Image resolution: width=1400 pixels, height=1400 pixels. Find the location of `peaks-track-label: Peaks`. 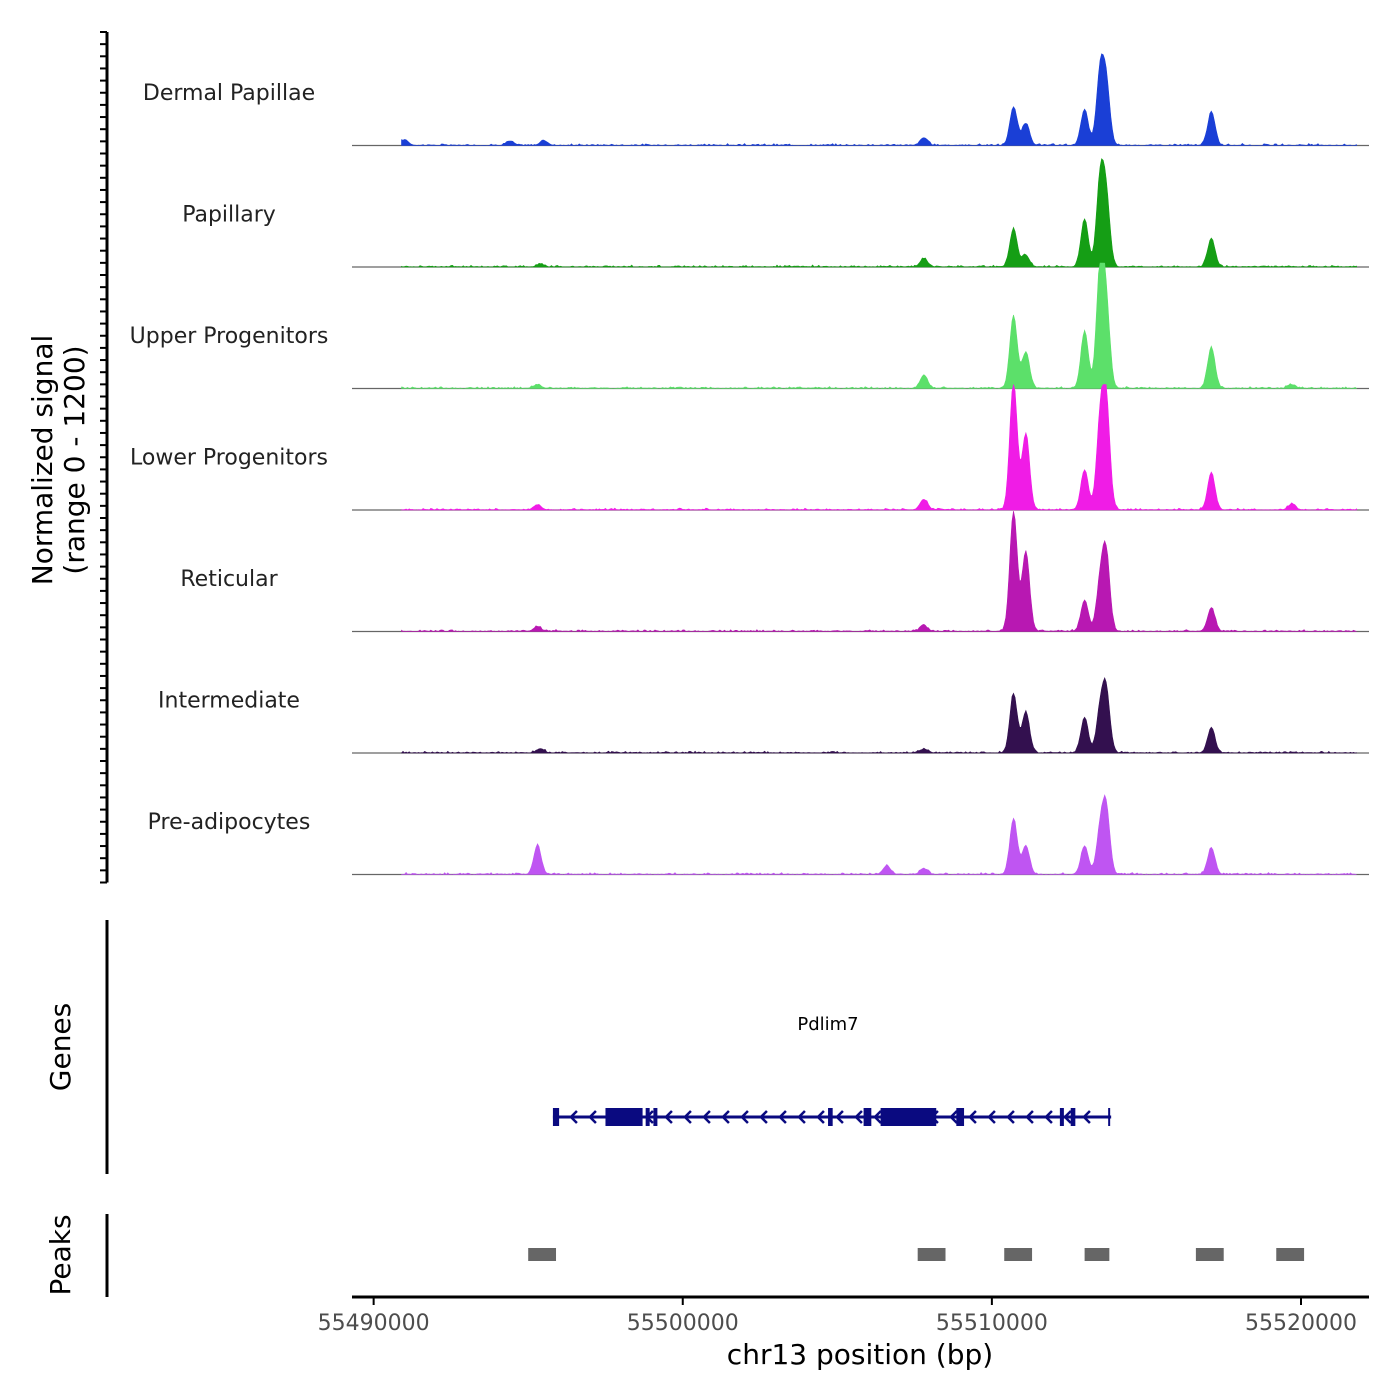

peaks-track-label: Peaks is located at coordinates (60, 1254).